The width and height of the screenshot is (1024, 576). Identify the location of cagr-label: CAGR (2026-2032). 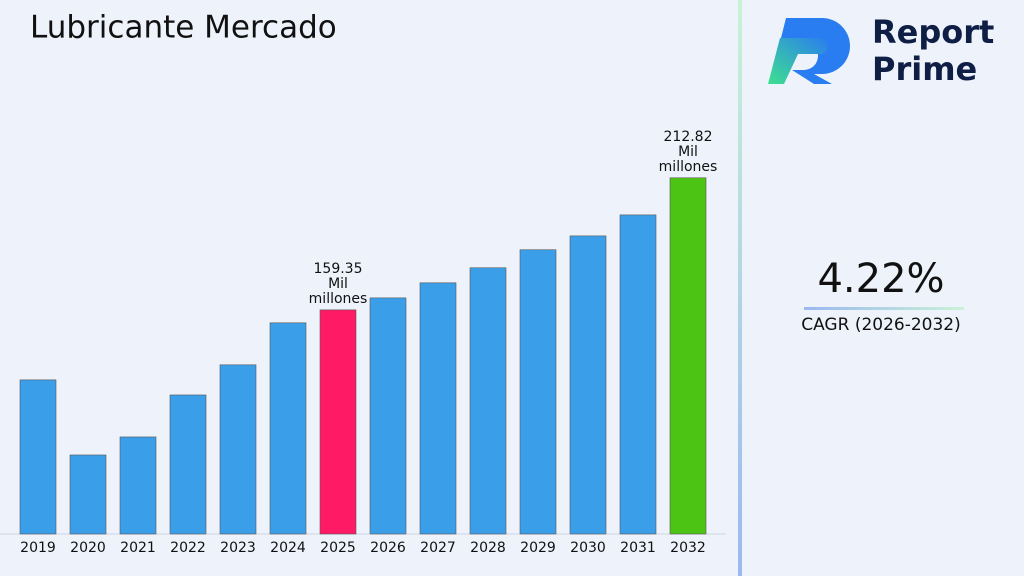
(881, 325).